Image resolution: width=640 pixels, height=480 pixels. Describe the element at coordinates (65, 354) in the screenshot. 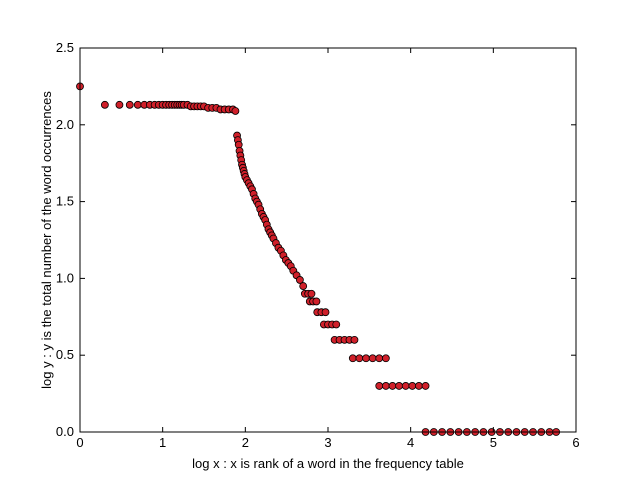

I see `y-tick-label: 0.5` at that location.